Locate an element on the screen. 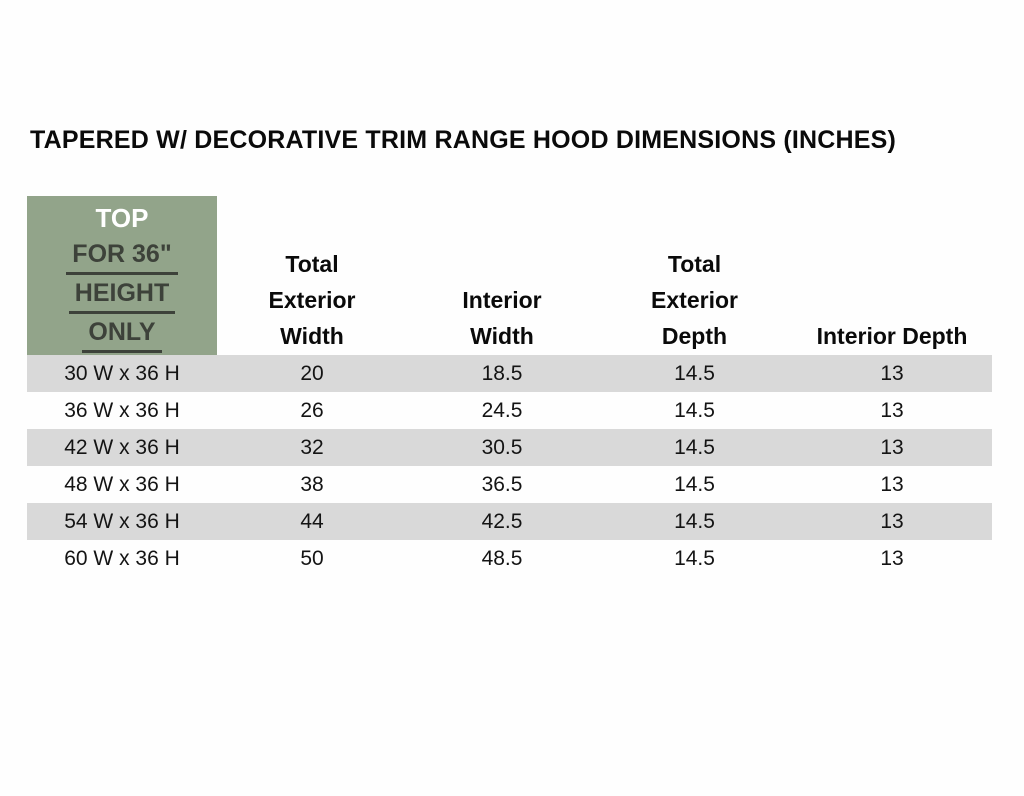  table-row: 48 W x 36 H 38 36.5 14.5 13 is located at coordinates (509, 484).